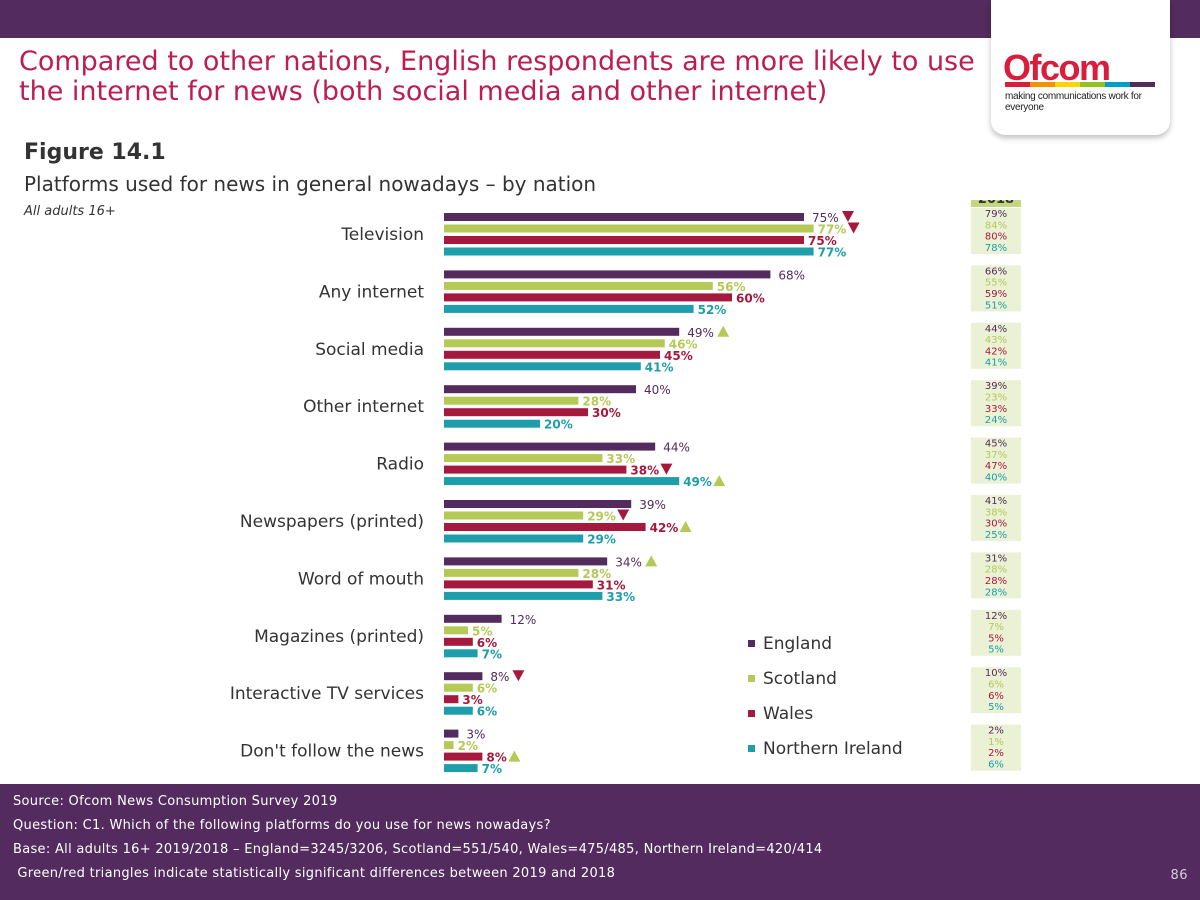  I want to click on data-label: 46%, so click(683, 344).